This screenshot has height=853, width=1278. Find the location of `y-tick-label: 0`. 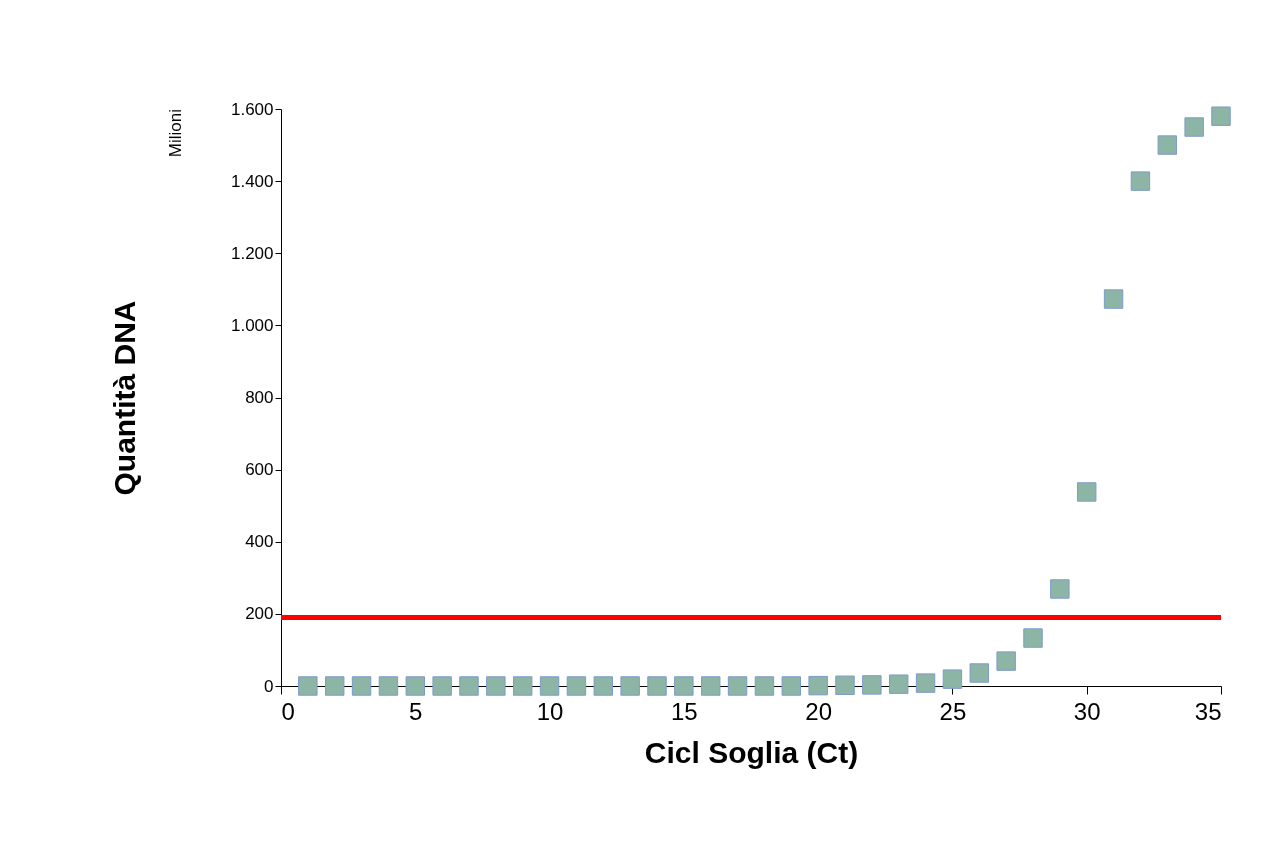

y-tick-label: 0 is located at coordinates (269, 686).